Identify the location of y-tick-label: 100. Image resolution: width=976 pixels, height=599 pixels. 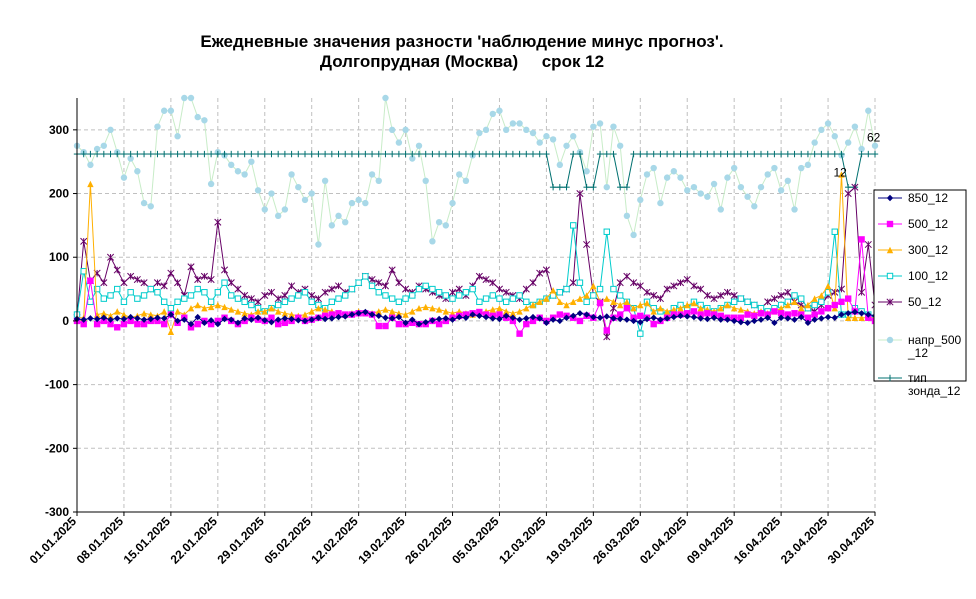
(59, 257).